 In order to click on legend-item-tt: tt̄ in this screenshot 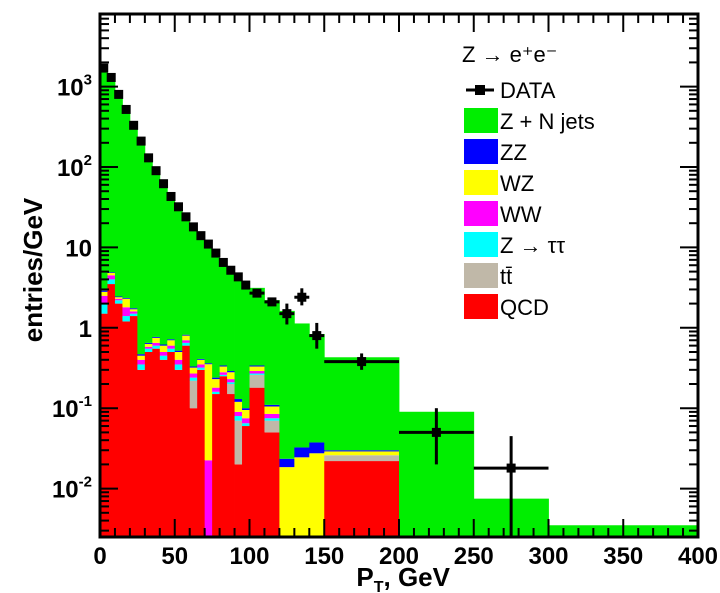, I will do `click(488, 276)`.